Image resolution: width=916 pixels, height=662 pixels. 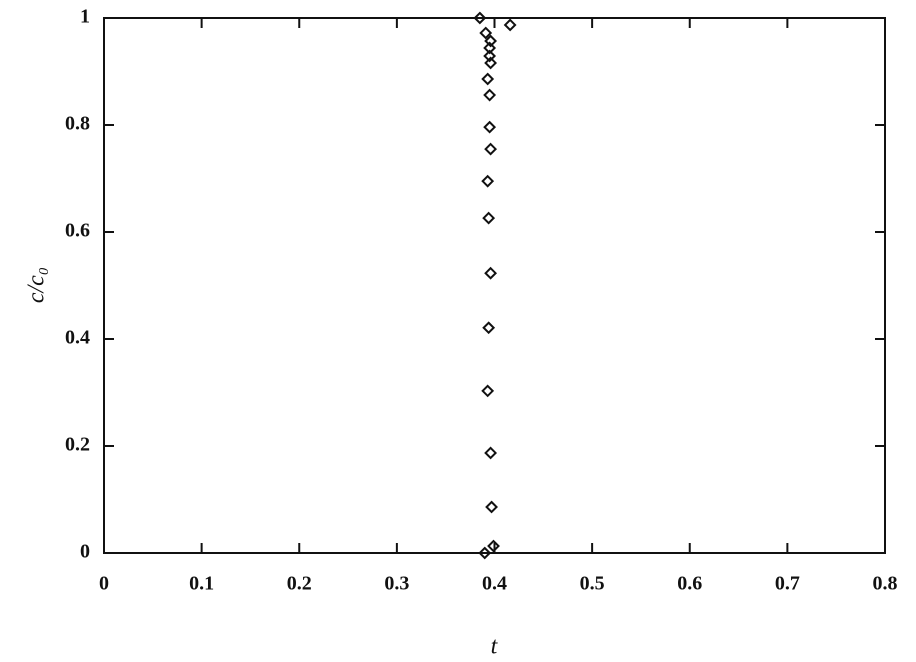 I want to click on x-axis-title: t, so click(x=495, y=647).